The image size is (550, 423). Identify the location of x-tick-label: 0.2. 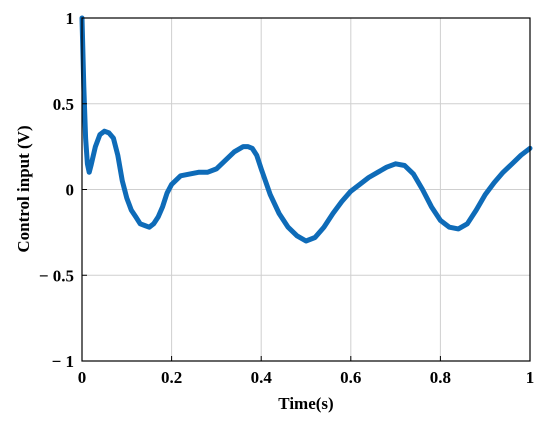
(171, 377).